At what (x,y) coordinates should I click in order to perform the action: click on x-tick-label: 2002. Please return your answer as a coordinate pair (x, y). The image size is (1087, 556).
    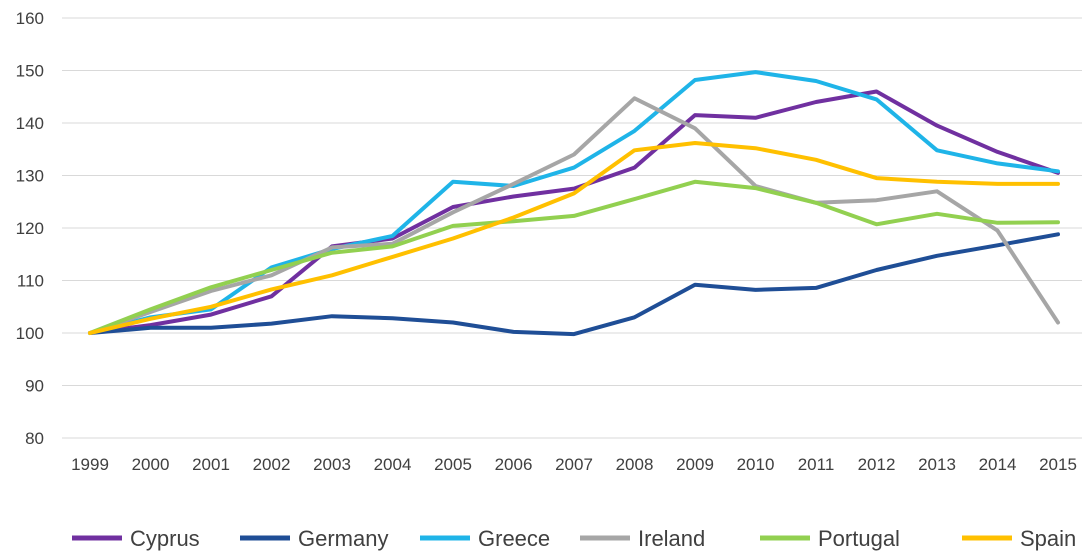
    Looking at the image, I should click on (272, 464).